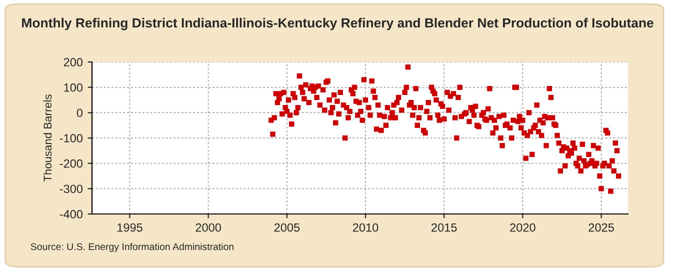 The width and height of the screenshot is (675, 275). Describe the element at coordinates (71, 189) in the screenshot. I see `y-tick-label: -300` at that location.